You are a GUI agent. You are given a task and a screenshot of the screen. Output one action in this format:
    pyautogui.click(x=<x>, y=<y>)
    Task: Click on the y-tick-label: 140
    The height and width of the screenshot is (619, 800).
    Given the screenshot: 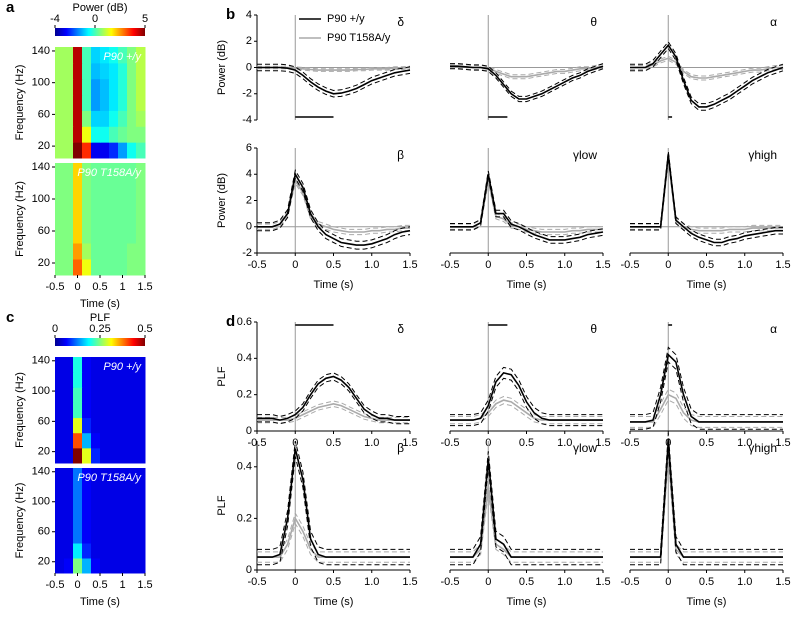 What is the action you would take?
    pyautogui.click(x=41, y=51)
    